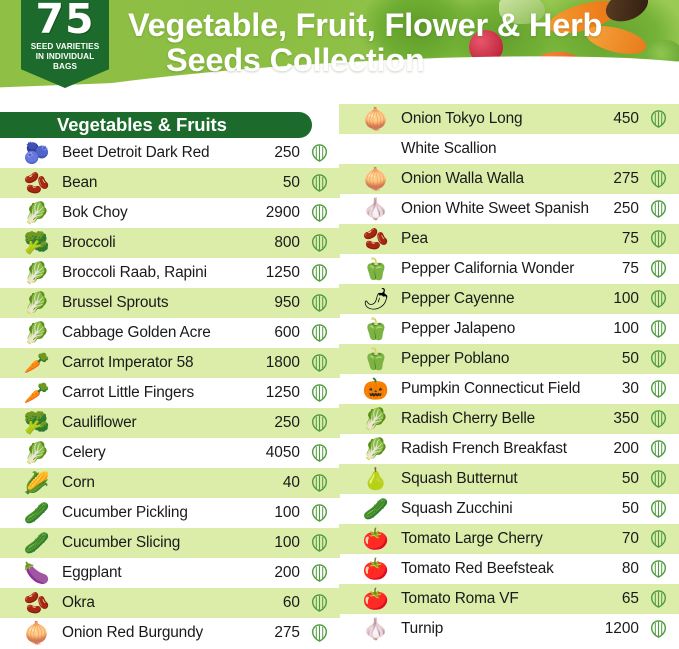 The width and height of the screenshot is (679, 649). I want to click on seed-quantity: 1800, so click(282, 362).